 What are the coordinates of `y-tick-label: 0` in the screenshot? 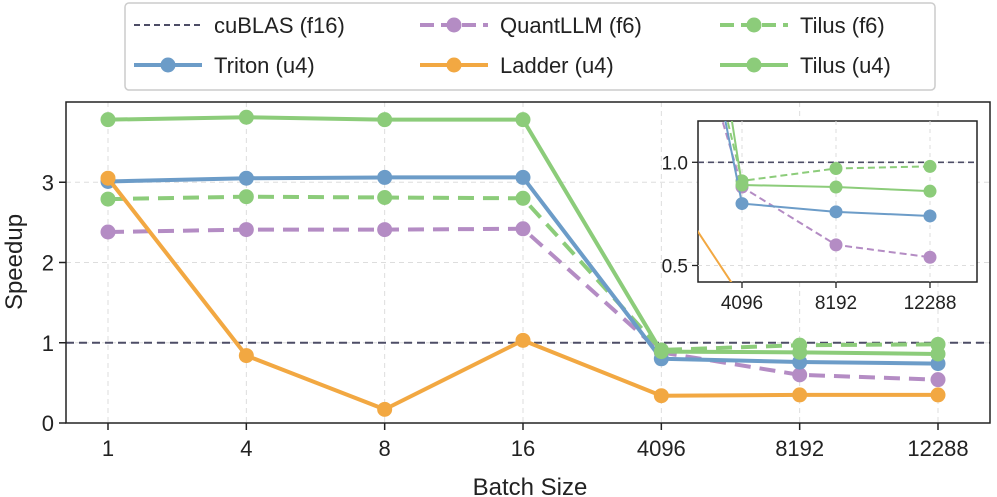 It's located at (48, 423).